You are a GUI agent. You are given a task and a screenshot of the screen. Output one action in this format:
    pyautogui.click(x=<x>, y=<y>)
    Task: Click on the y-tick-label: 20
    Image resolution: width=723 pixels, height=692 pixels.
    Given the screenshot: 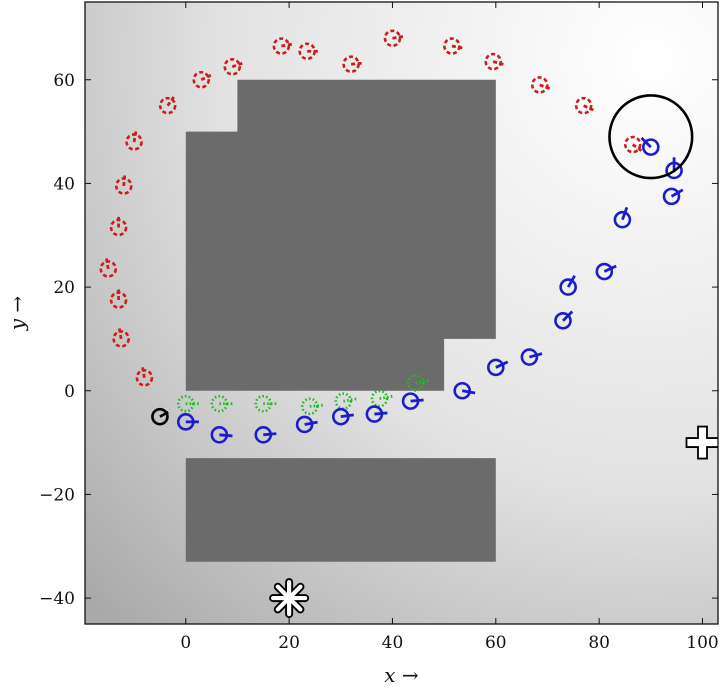 What is the action you would take?
    pyautogui.click(x=64, y=288)
    